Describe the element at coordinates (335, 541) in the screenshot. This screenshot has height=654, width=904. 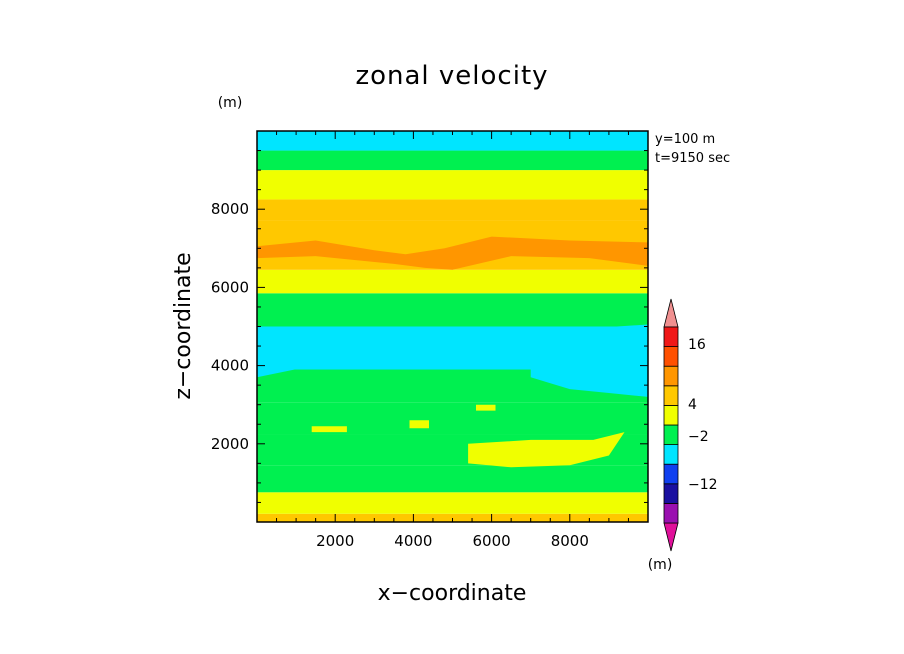
I see `x-tick-label: 2000` at that location.